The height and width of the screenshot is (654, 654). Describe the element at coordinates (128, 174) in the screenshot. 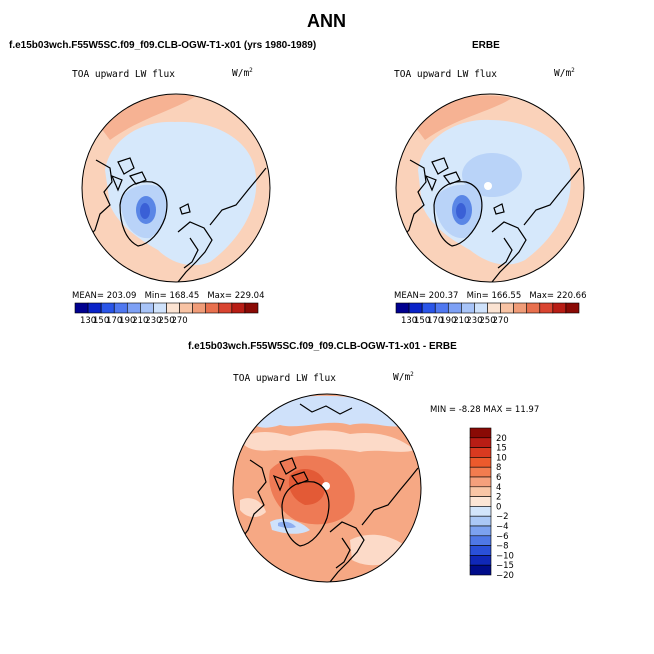

I see `model-archipelago-coast` at that location.